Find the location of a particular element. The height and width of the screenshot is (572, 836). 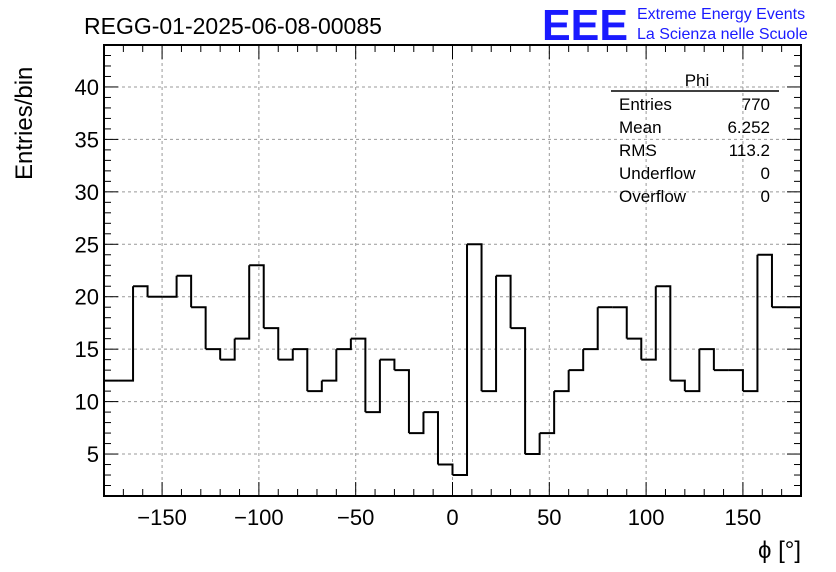

x-tick-label: 50 is located at coordinates (549, 517).